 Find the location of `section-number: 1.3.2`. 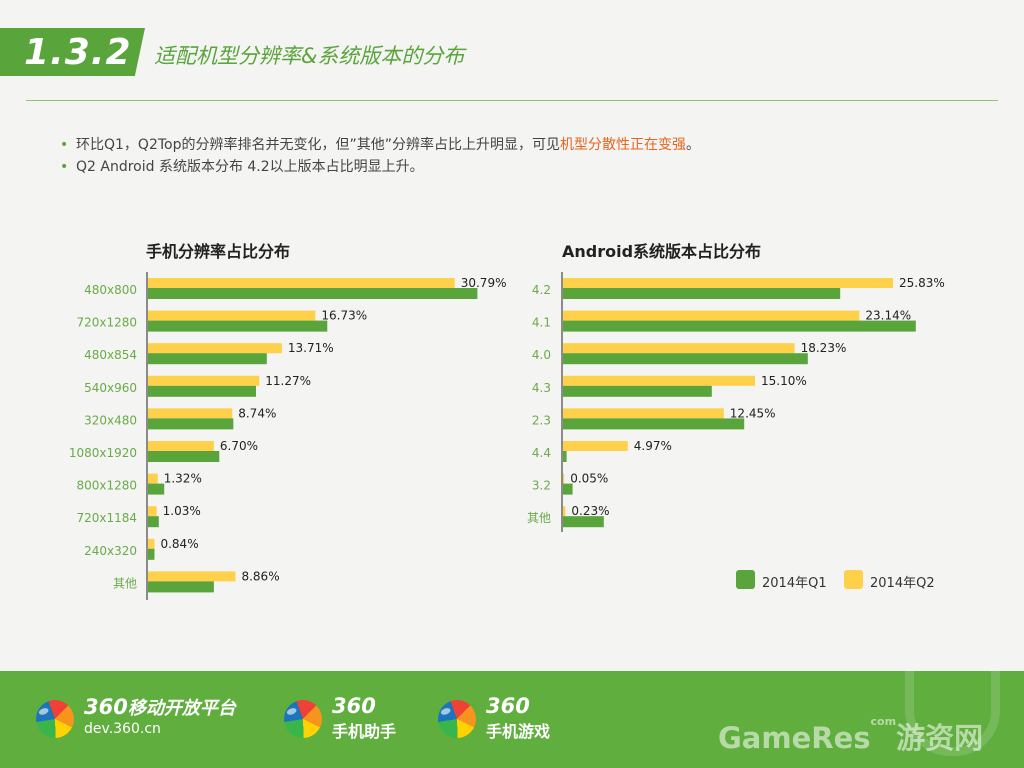

section-number: 1.3.2 is located at coordinates (78, 52).